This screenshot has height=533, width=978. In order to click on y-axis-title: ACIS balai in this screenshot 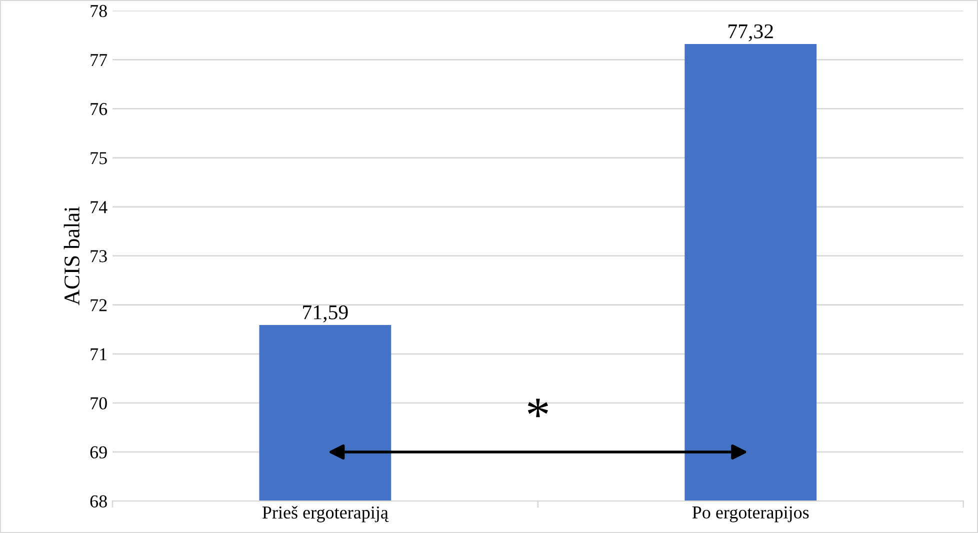, I will do `click(72, 256)`.